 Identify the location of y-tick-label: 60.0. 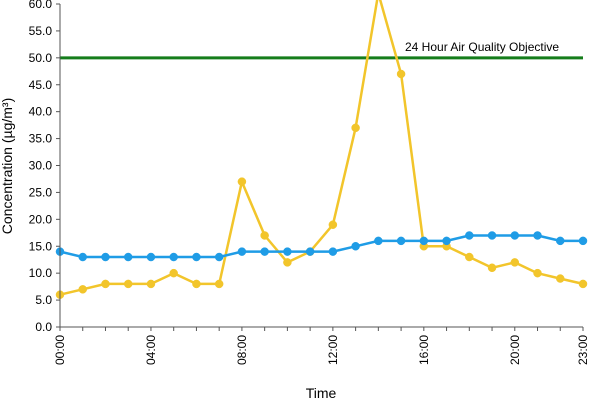
(41, 5).